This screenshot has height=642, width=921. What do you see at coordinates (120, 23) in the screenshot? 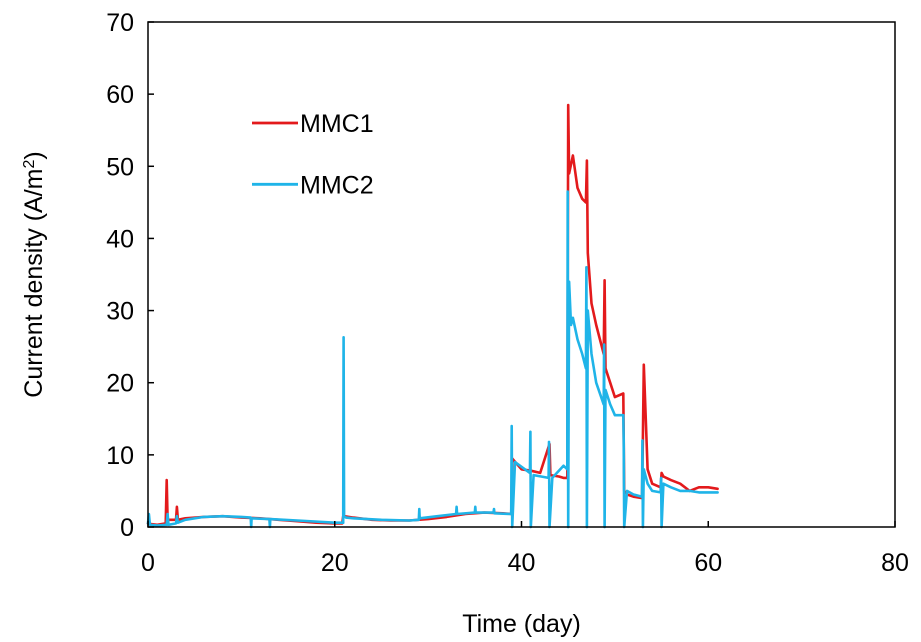
I see `y-tick-label: 70` at bounding box center [120, 23].